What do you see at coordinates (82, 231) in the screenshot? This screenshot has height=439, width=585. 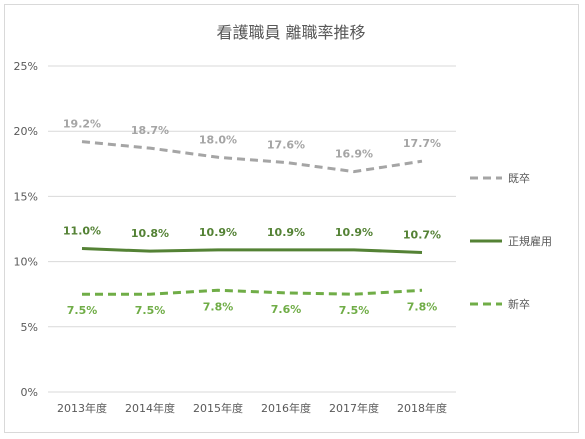 I see `data-label: 11.0%` at bounding box center [82, 231].